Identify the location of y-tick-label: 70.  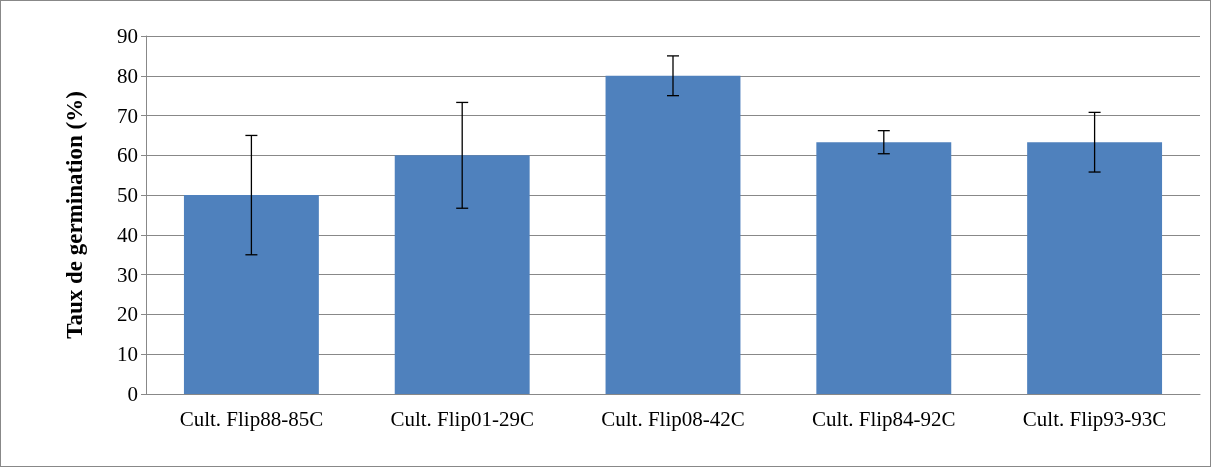
(127, 115).